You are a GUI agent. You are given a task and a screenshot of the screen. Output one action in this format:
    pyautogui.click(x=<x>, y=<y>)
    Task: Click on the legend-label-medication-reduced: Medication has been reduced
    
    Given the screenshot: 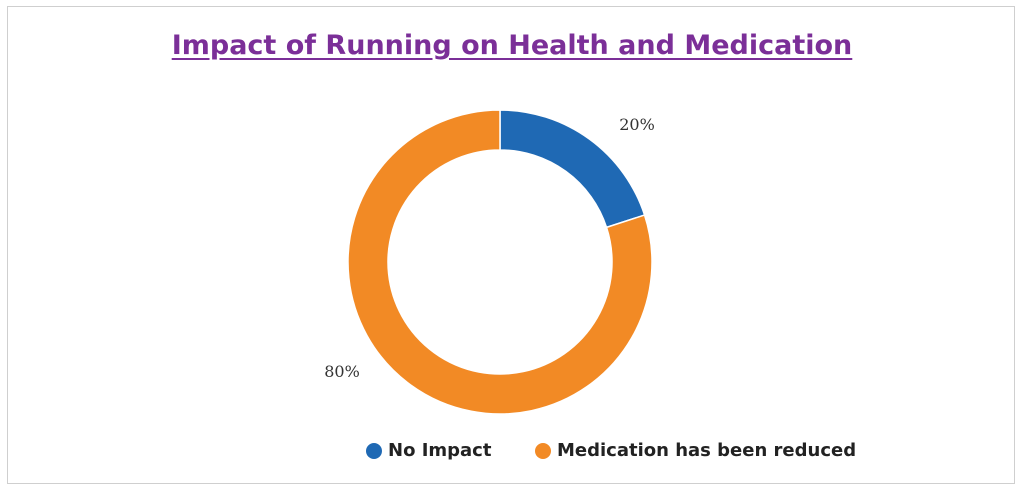 What is the action you would take?
    pyautogui.click(x=707, y=450)
    